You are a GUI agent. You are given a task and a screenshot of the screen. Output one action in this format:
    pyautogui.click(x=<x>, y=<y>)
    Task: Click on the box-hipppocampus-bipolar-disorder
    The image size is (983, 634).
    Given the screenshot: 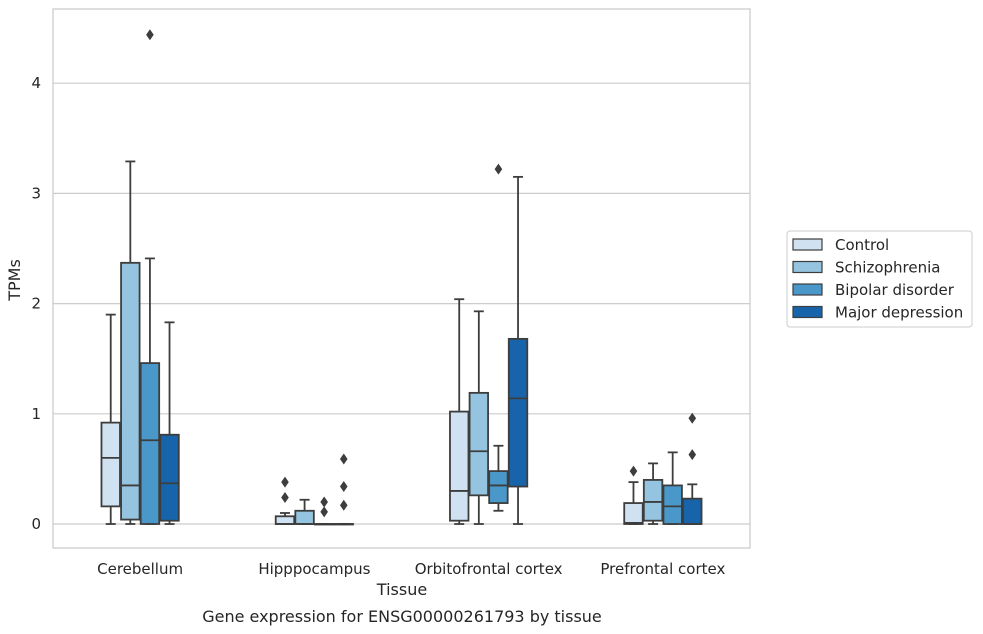 What is the action you would take?
    pyautogui.click(x=324, y=511)
    